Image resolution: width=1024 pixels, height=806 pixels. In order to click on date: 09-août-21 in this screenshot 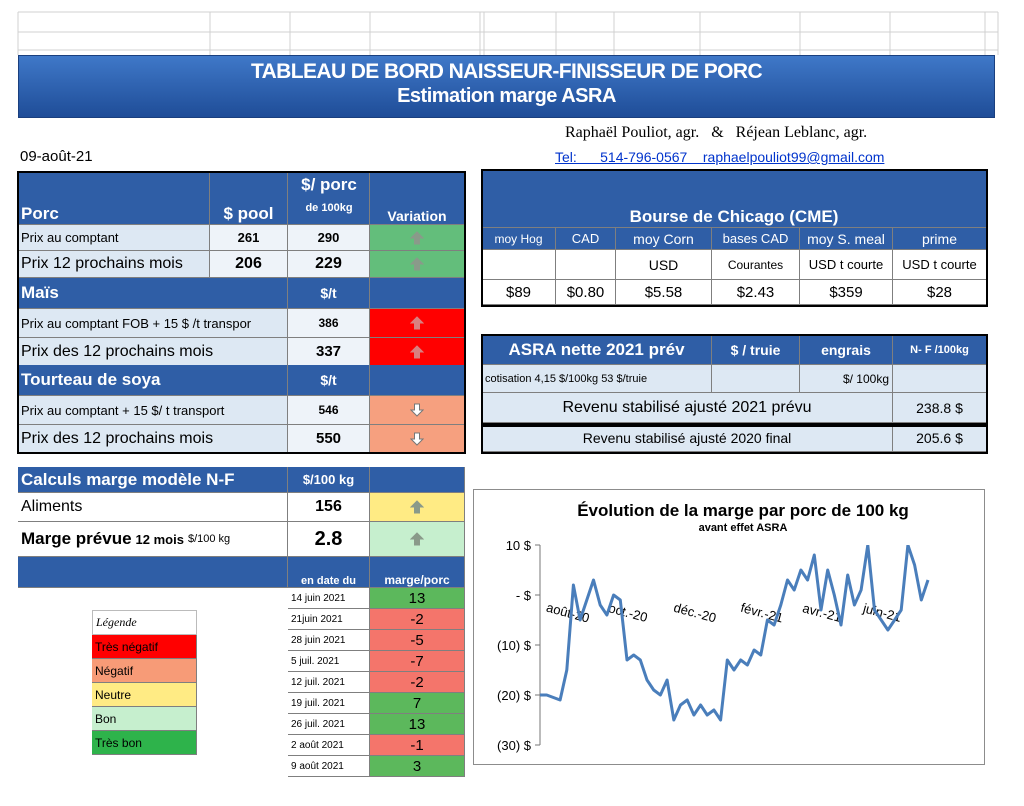, I will do `click(56, 156)`.